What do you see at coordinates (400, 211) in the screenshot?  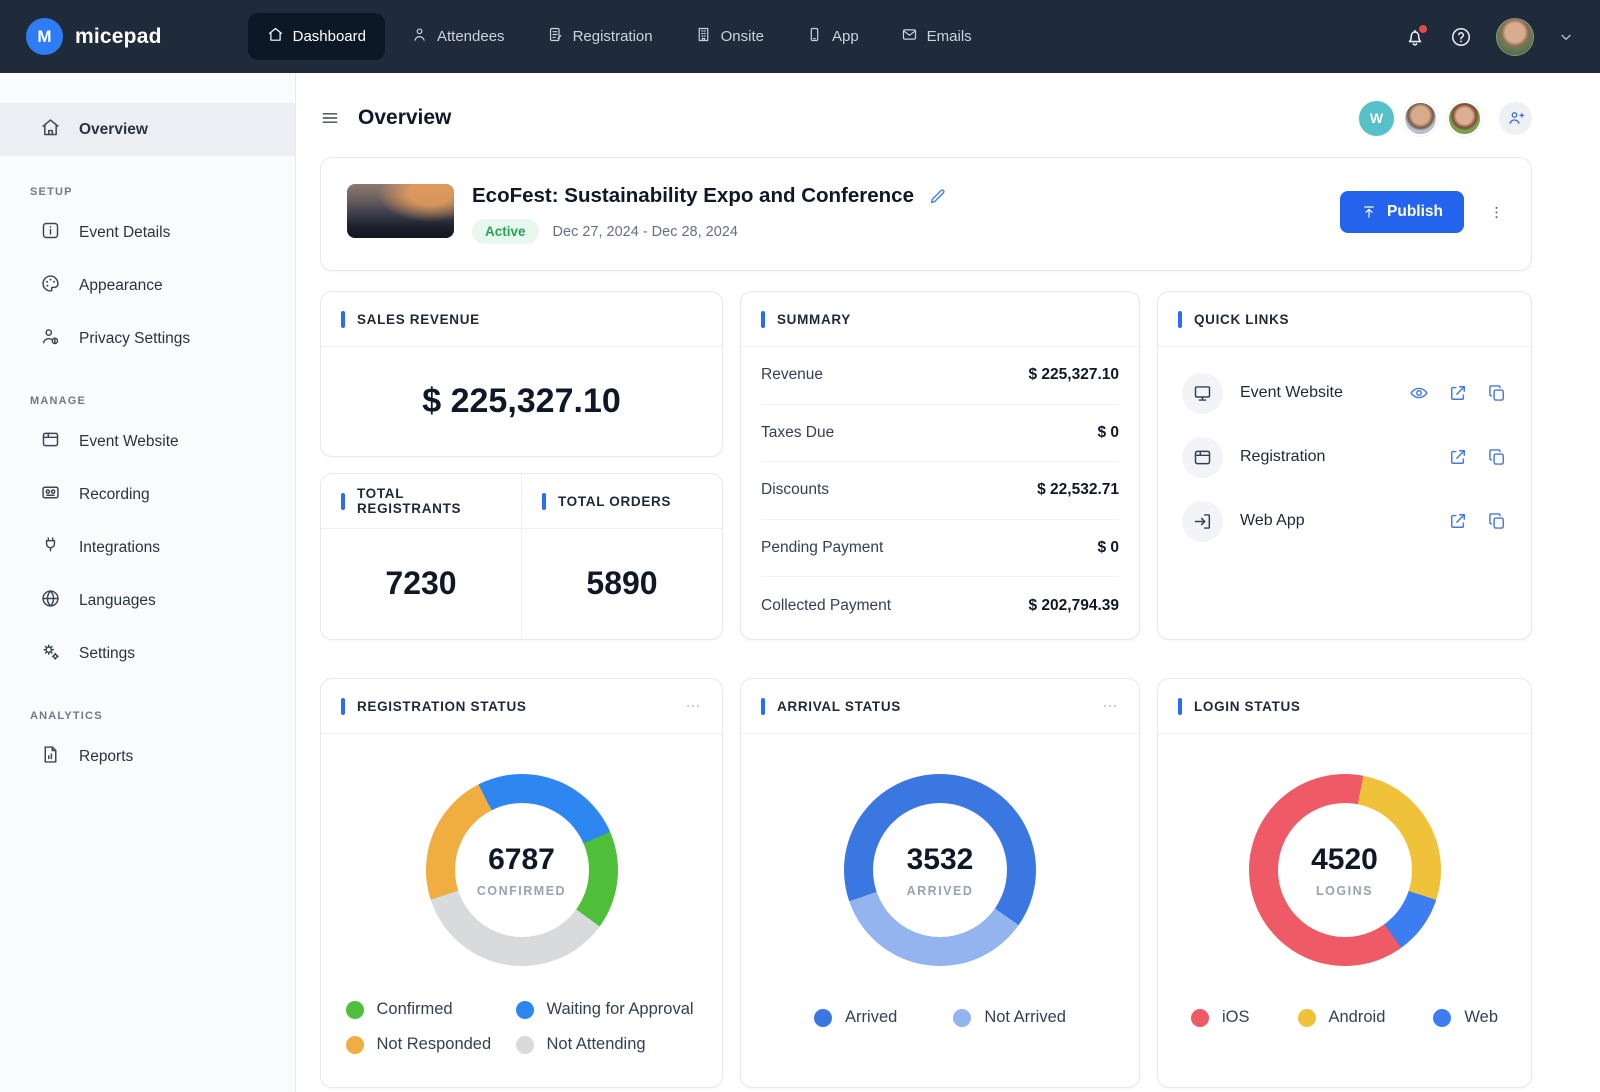 I see `event-thumbnail` at bounding box center [400, 211].